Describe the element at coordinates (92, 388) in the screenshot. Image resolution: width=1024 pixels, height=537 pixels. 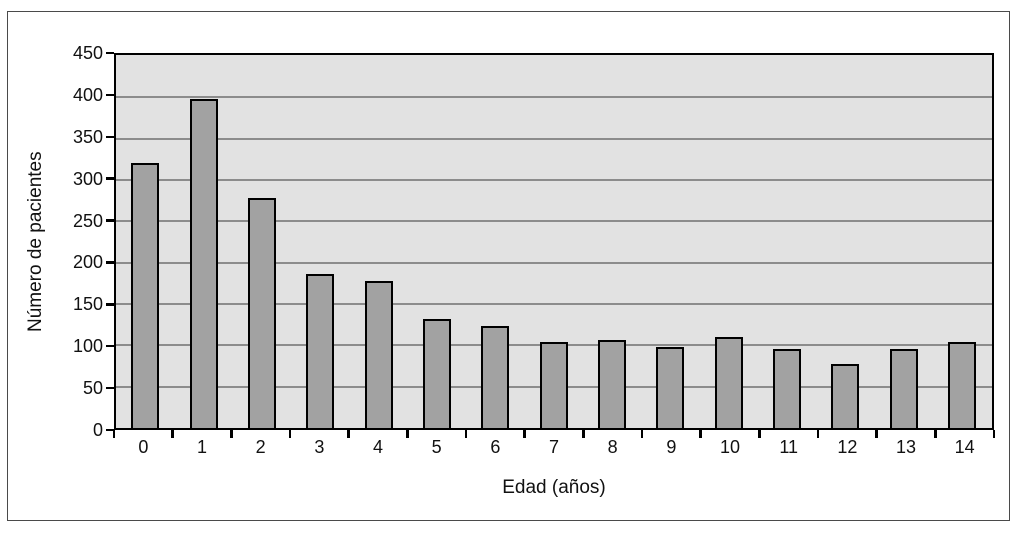
I see `y-tick-label-50: 50` at that location.